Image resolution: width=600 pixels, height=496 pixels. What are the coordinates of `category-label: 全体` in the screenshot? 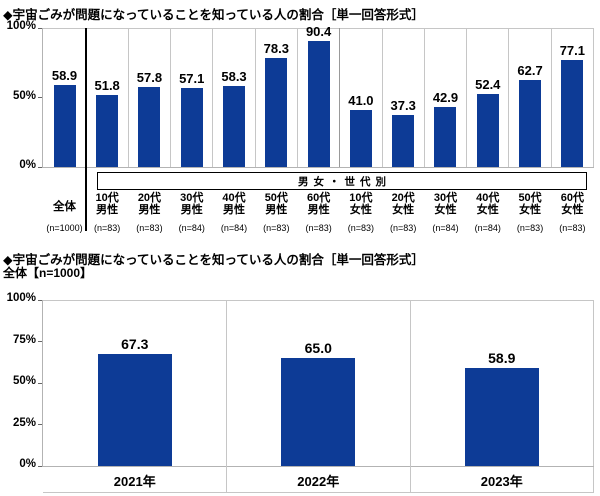 It's located at (64, 207).